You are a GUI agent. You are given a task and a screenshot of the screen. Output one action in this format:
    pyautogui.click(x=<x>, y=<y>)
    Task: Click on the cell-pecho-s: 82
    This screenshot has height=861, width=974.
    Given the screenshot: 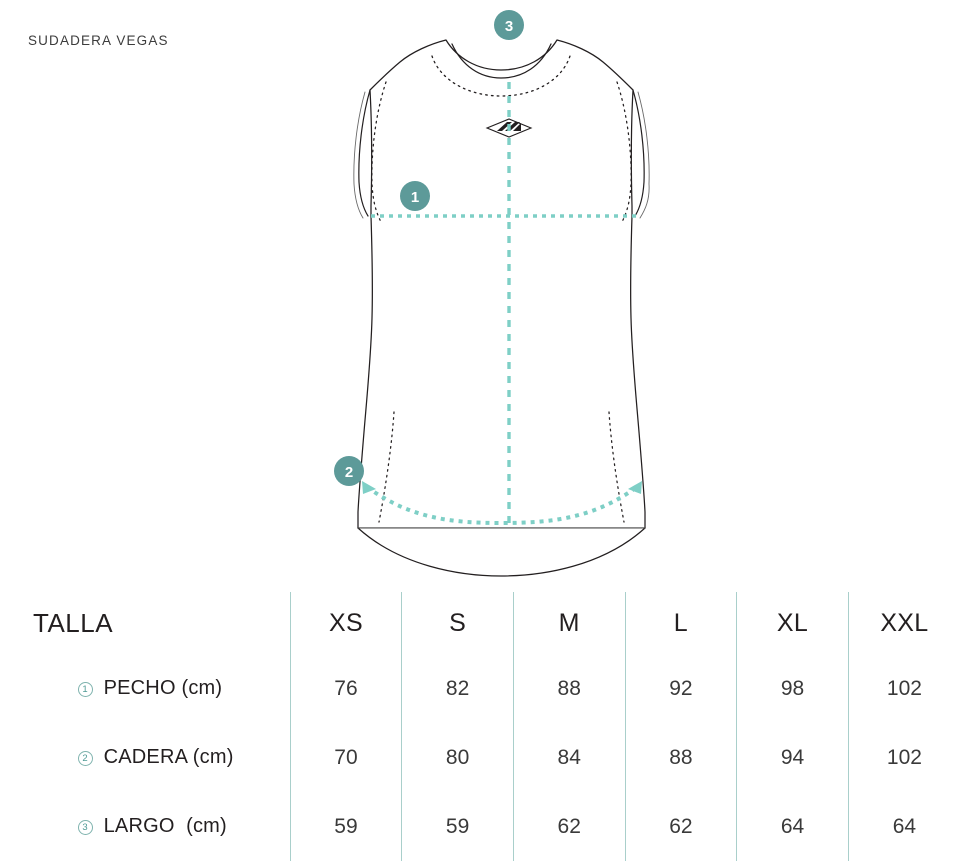 What is the action you would take?
    pyautogui.click(x=457, y=688)
    